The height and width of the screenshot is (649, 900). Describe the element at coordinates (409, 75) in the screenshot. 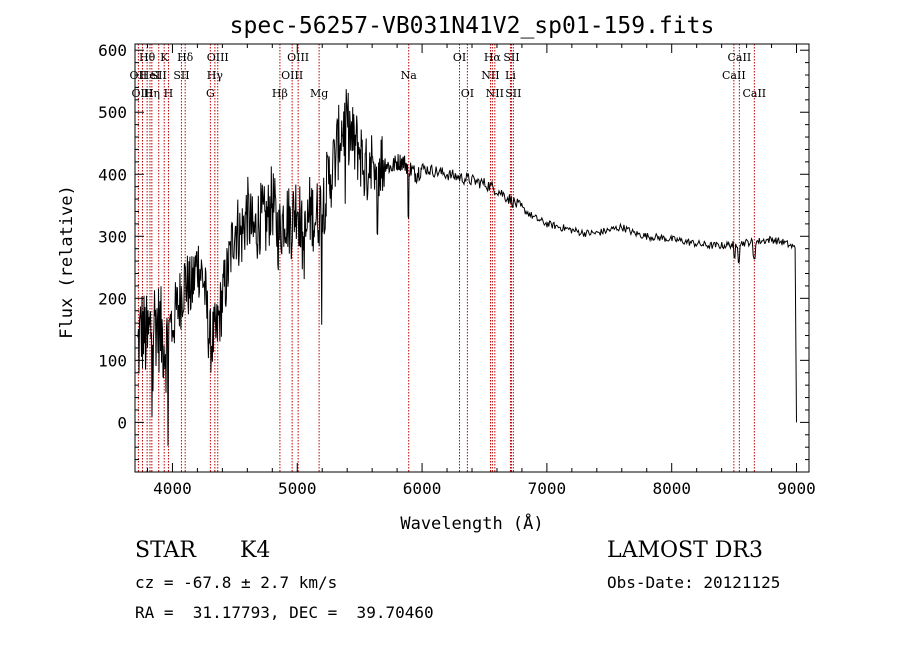

I see `line-label: Na` at that location.